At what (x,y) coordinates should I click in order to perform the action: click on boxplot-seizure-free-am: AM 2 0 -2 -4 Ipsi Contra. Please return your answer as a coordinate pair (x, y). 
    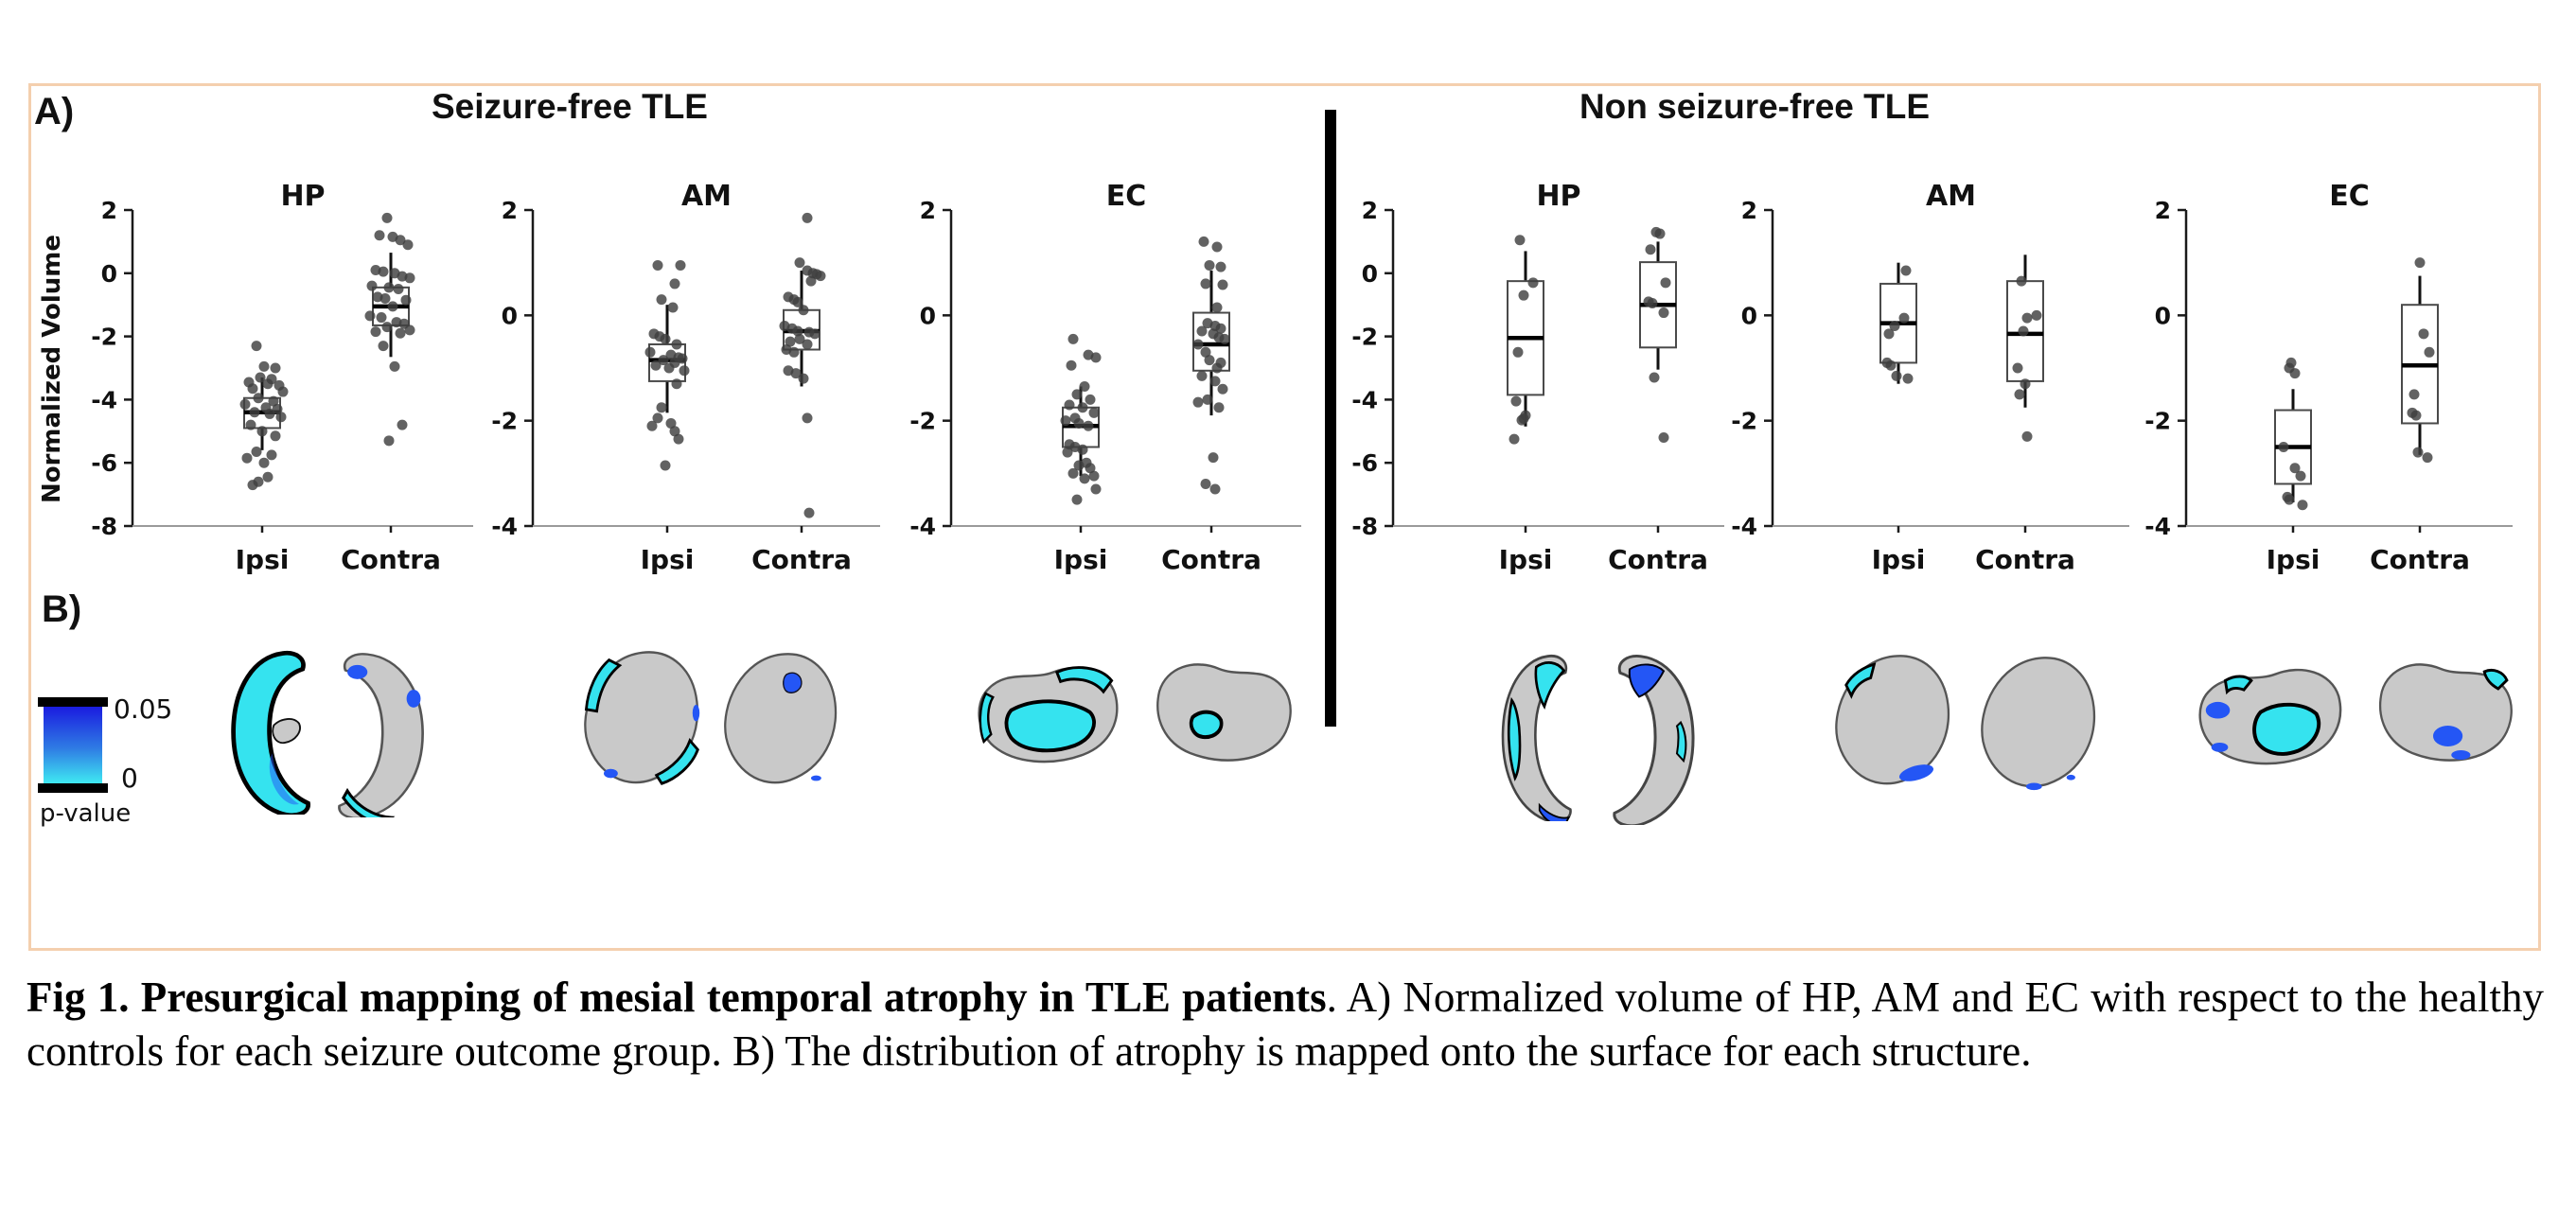
    Looking at the image, I should click on (685, 377).